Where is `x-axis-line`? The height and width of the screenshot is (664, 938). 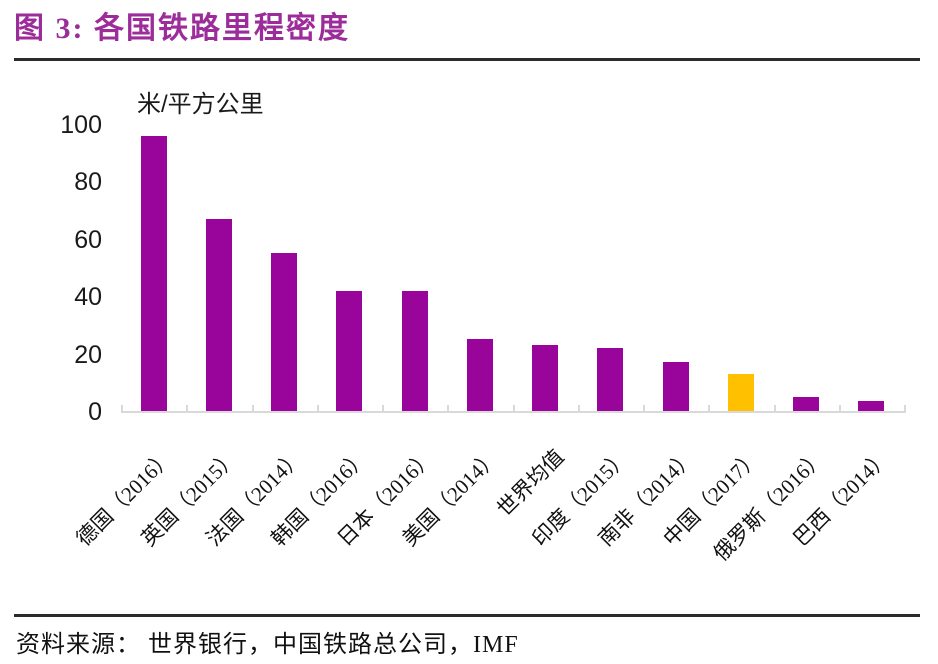
x-axis-line is located at coordinates (513, 412).